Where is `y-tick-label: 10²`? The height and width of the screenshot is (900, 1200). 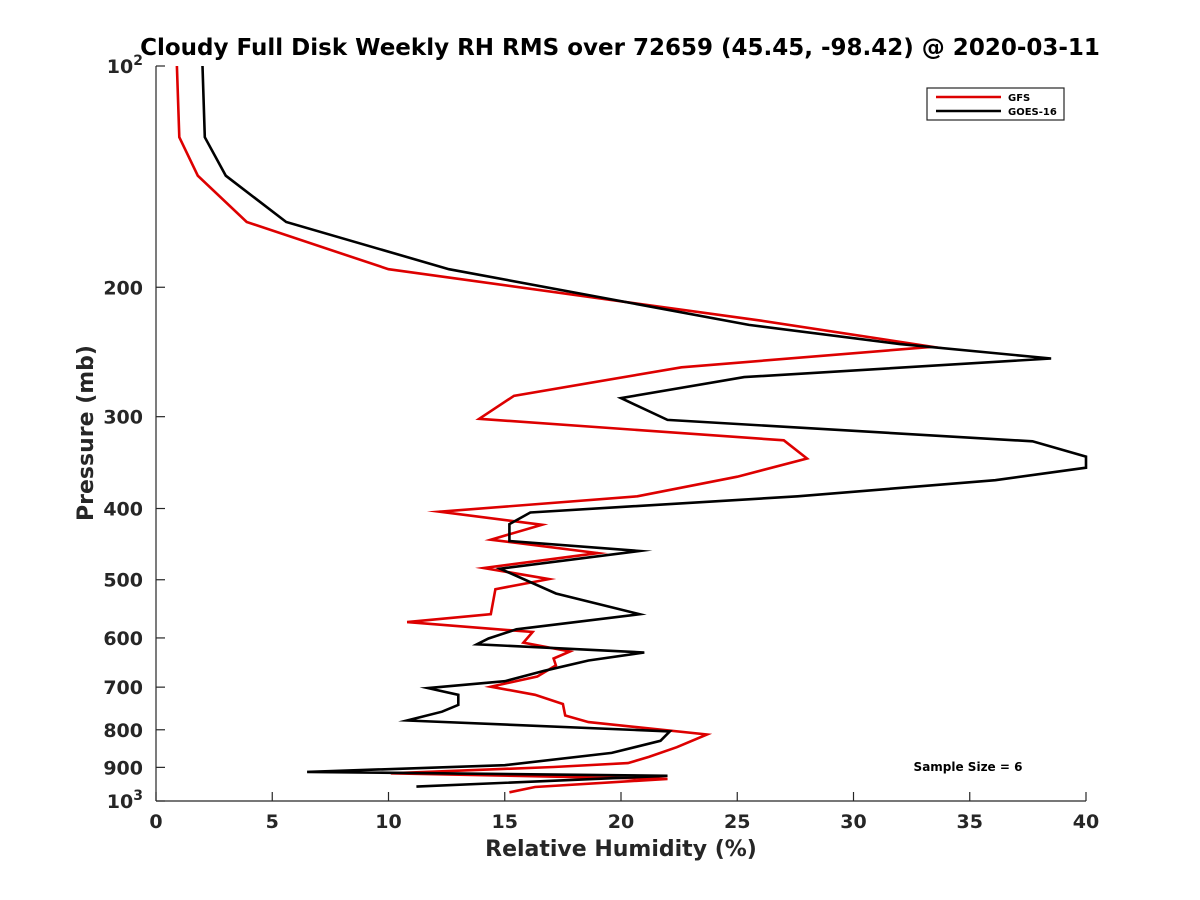 y-tick-label: 10² is located at coordinates (125, 65).